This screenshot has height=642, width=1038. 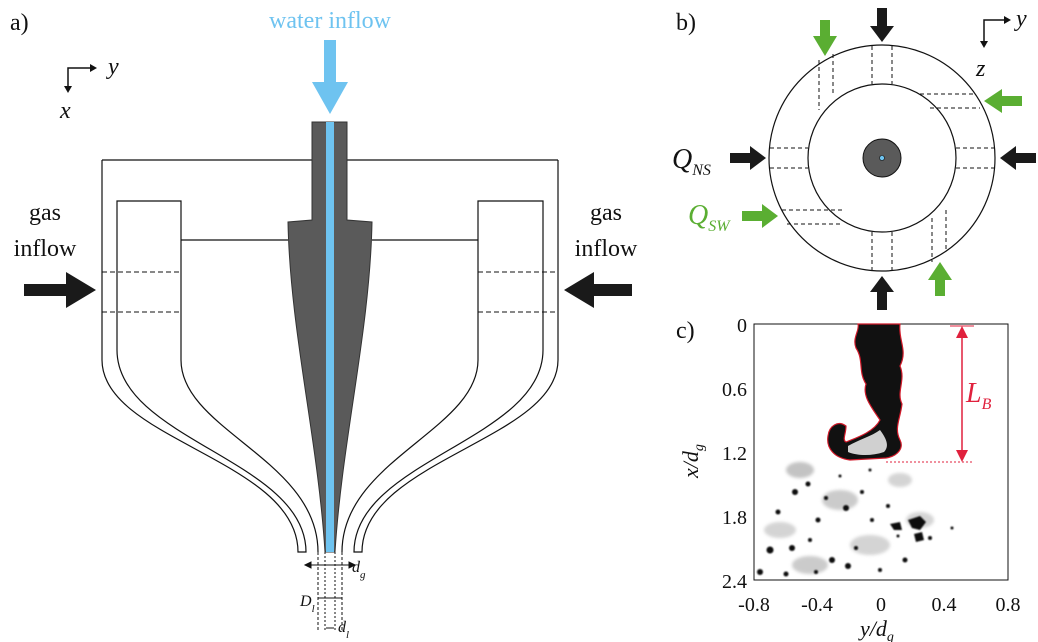 I want to click on y-tick: 2.4, so click(x=734, y=582).